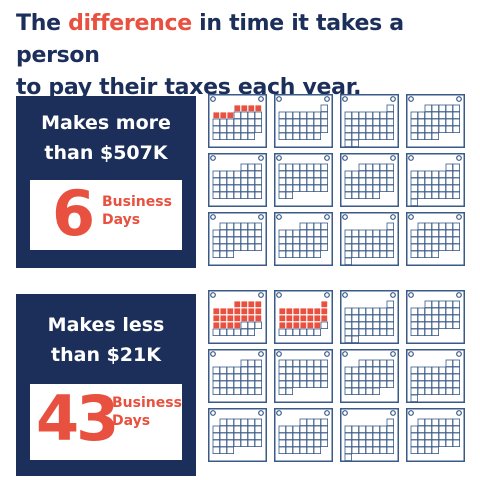  I want to click on headline-text-start: The, so click(42, 23).